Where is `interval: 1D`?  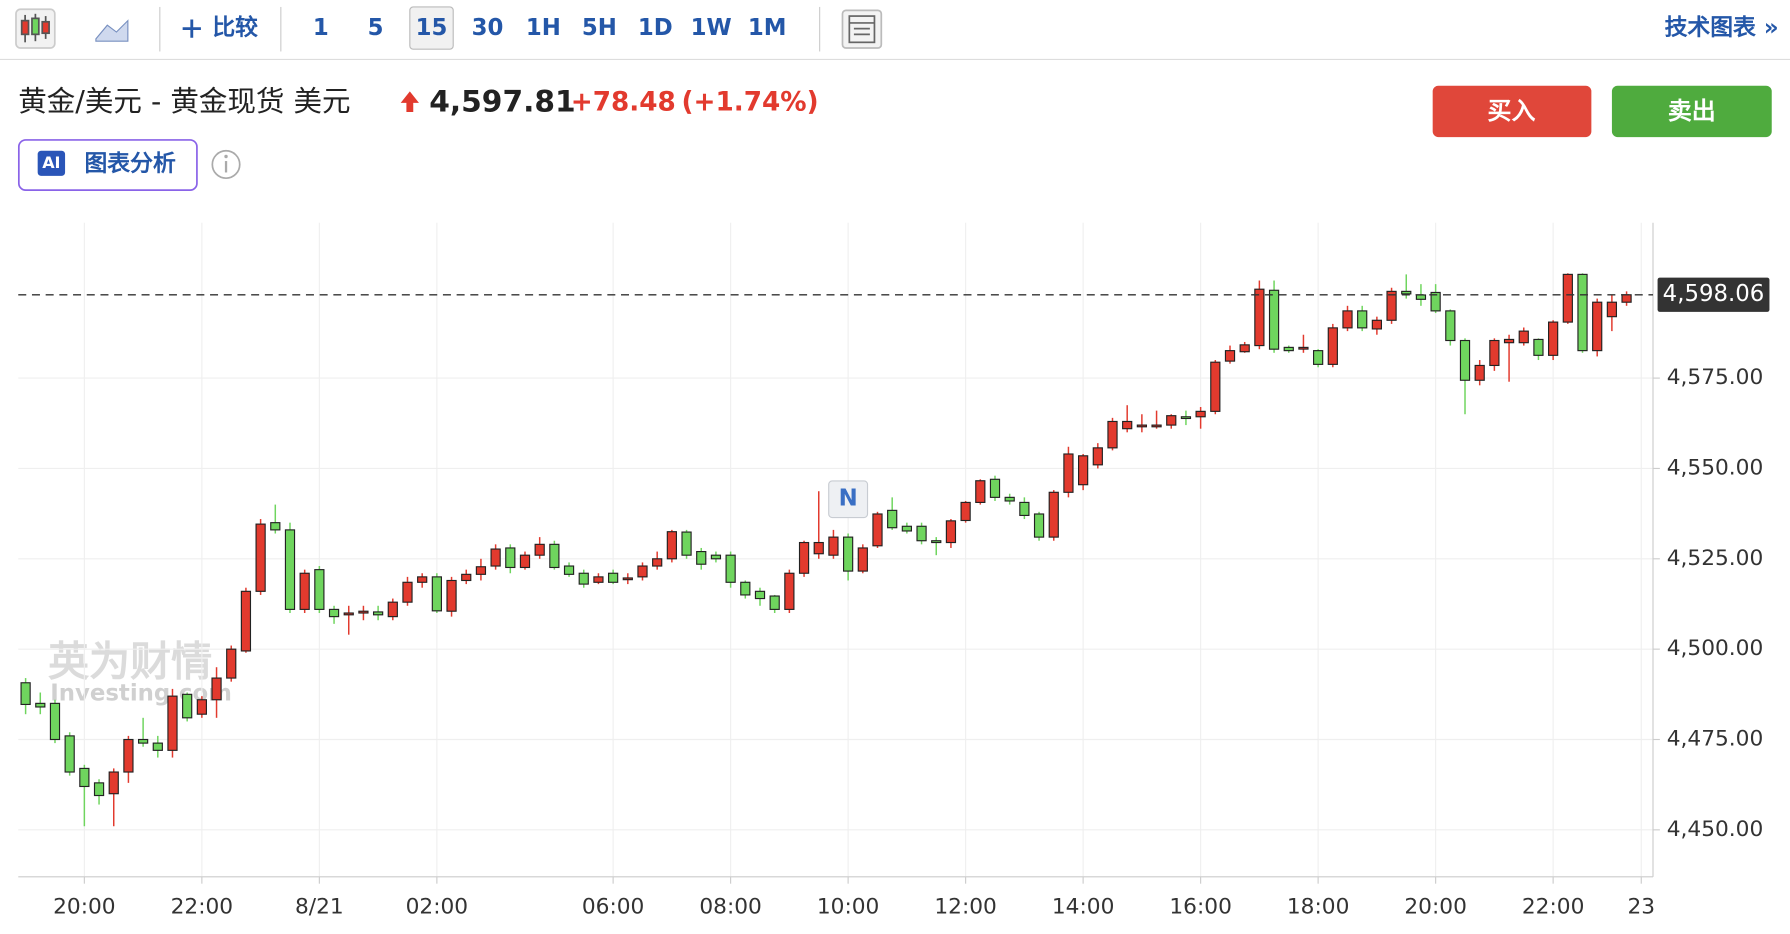
interval: 1D is located at coordinates (655, 28).